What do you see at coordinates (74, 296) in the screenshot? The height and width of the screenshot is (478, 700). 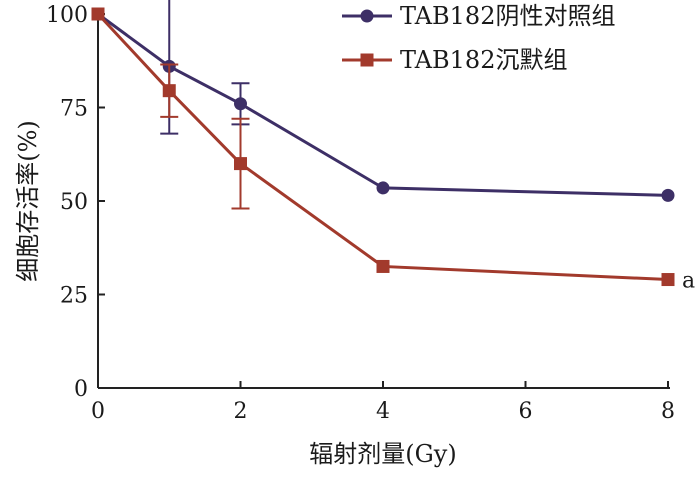 I see `y-tick-label-25: 25` at bounding box center [74, 296].